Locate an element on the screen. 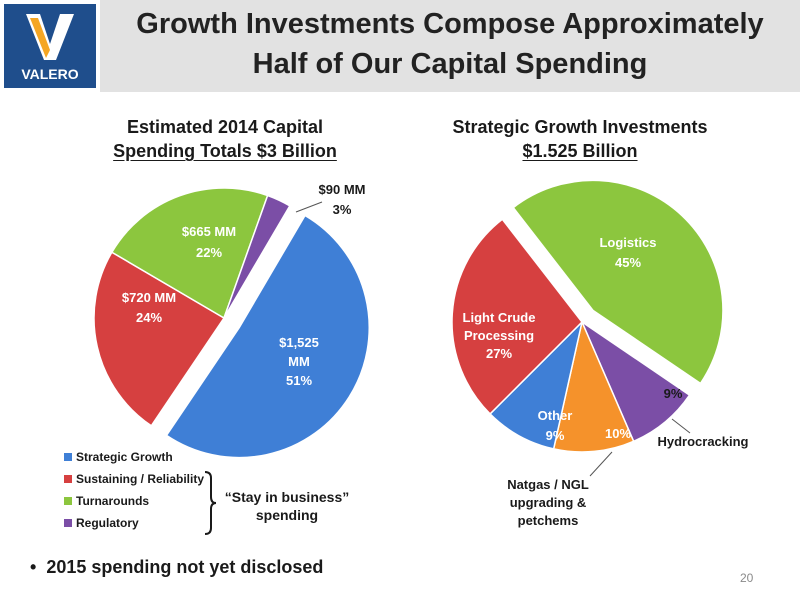 This screenshot has width=800, height=600. label-sustaining-amount: $720 MM is located at coordinates (149, 297).